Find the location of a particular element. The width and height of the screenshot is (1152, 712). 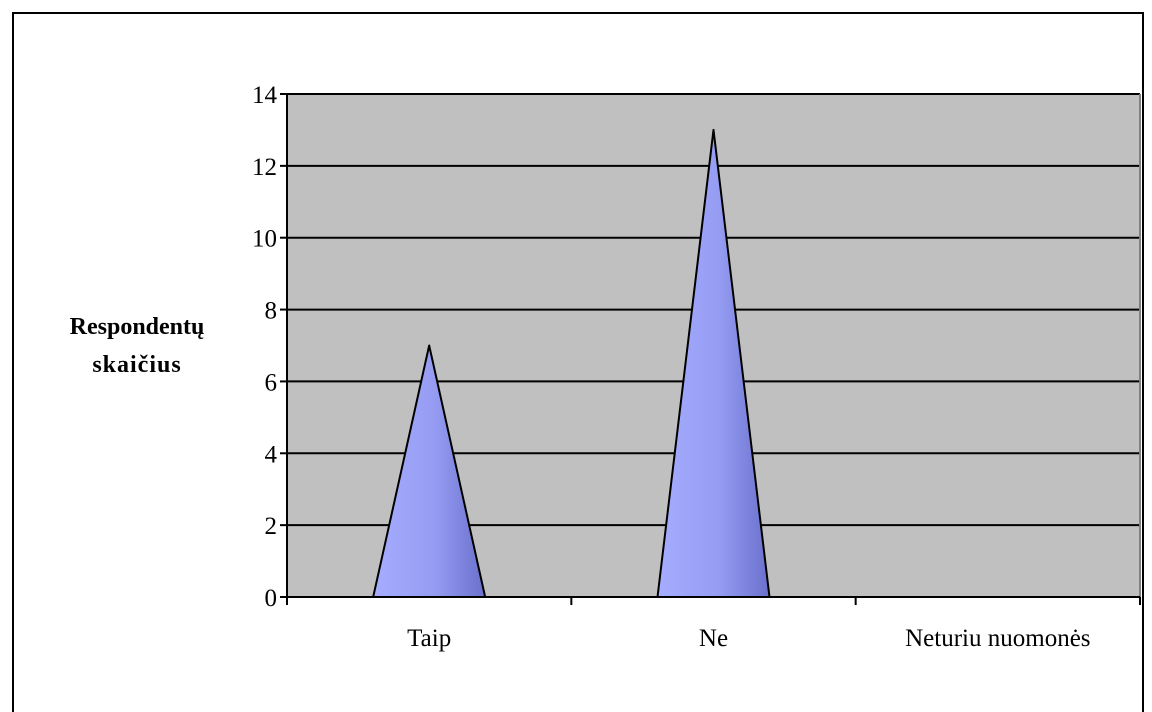

y-axis-title-line-1: Respondentų is located at coordinates (137, 327).